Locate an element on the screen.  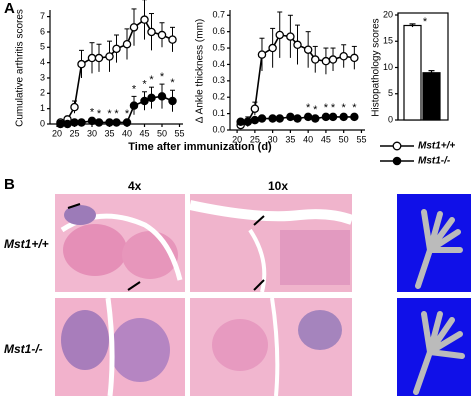
y-tick-label: 7 is located at coordinates (42, 16).